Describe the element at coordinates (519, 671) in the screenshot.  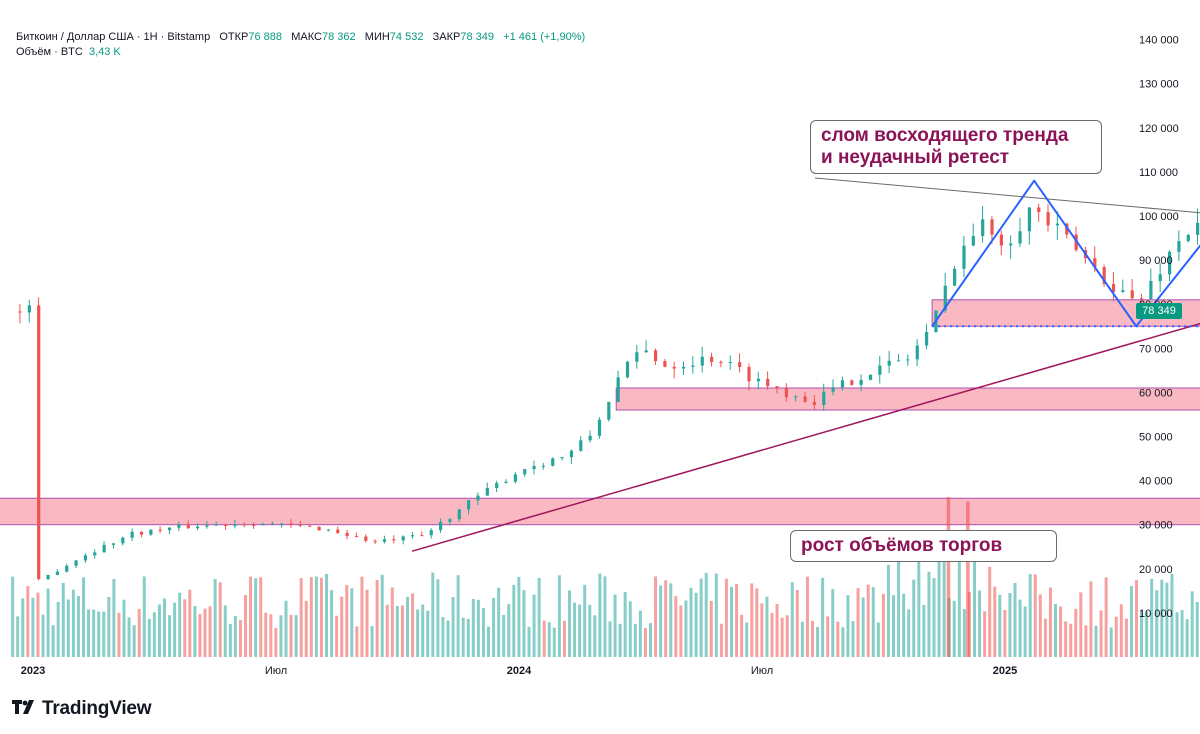
I see `x-tick-label: 2024` at that location.